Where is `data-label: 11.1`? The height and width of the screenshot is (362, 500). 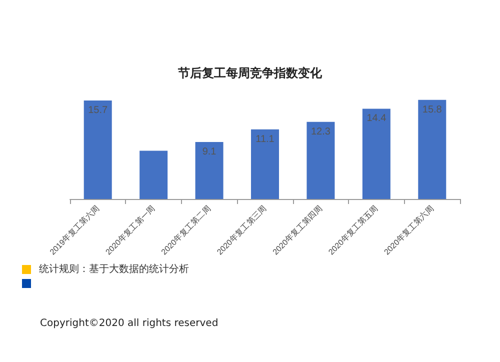
data-label: 11.1 is located at coordinates (265, 139).